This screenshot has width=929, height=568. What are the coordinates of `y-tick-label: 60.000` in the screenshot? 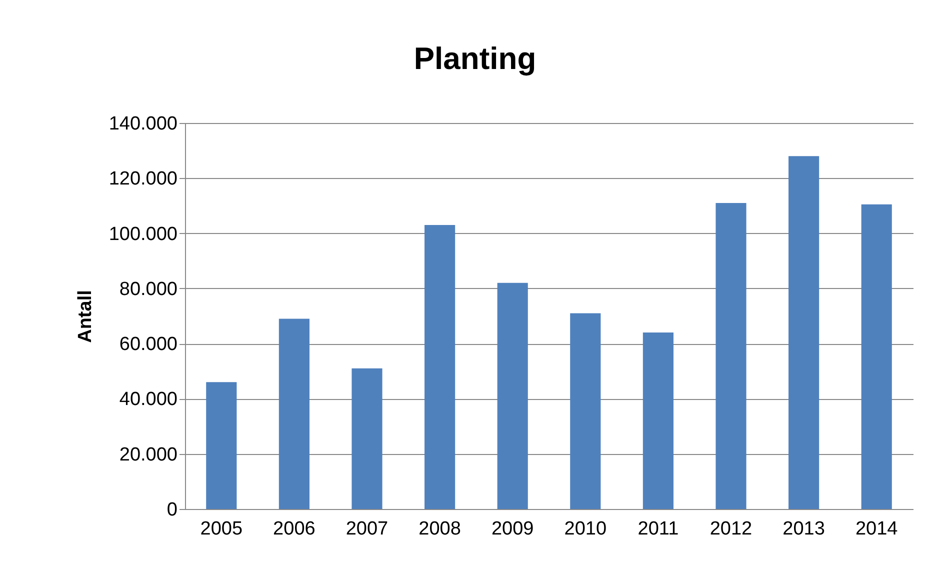 It's located at (148, 345).